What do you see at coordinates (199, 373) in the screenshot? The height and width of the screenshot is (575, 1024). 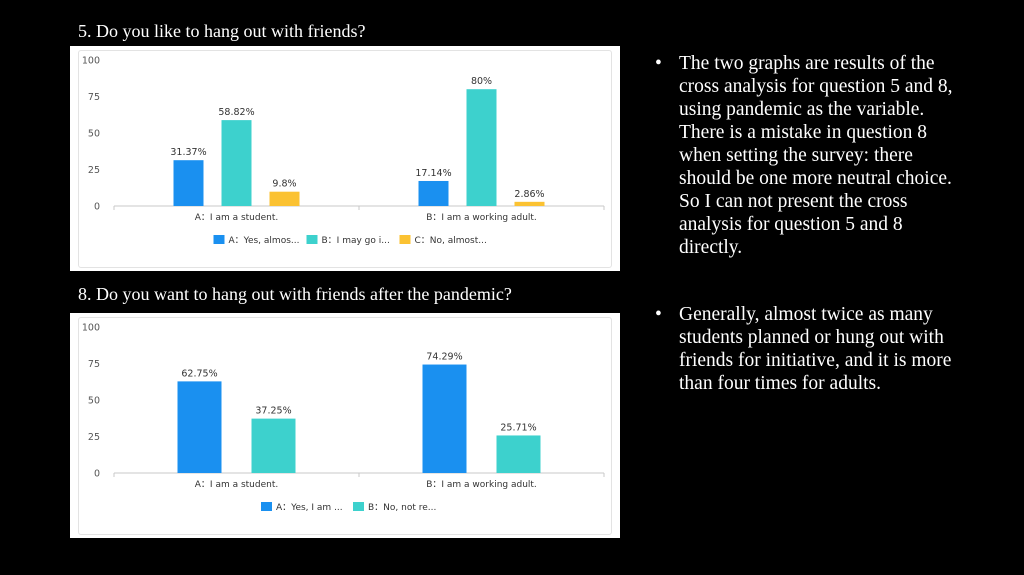 I see `data-label: 62.75%` at bounding box center [199, 373].